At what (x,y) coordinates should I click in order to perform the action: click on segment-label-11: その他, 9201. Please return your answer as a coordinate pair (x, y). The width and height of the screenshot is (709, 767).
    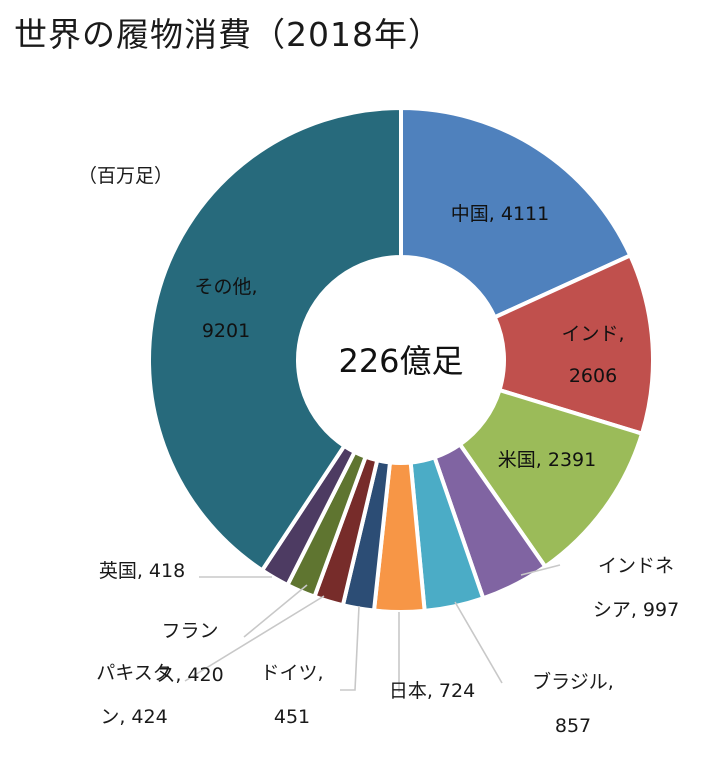
    Looking at the image, I should click on (225, 309).